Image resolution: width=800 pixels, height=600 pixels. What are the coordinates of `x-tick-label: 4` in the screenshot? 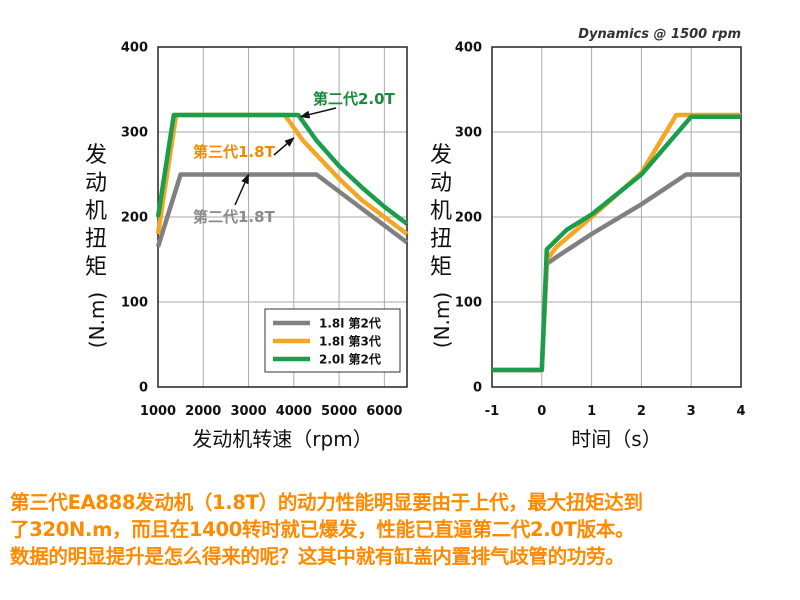 It's located at (740, 411).